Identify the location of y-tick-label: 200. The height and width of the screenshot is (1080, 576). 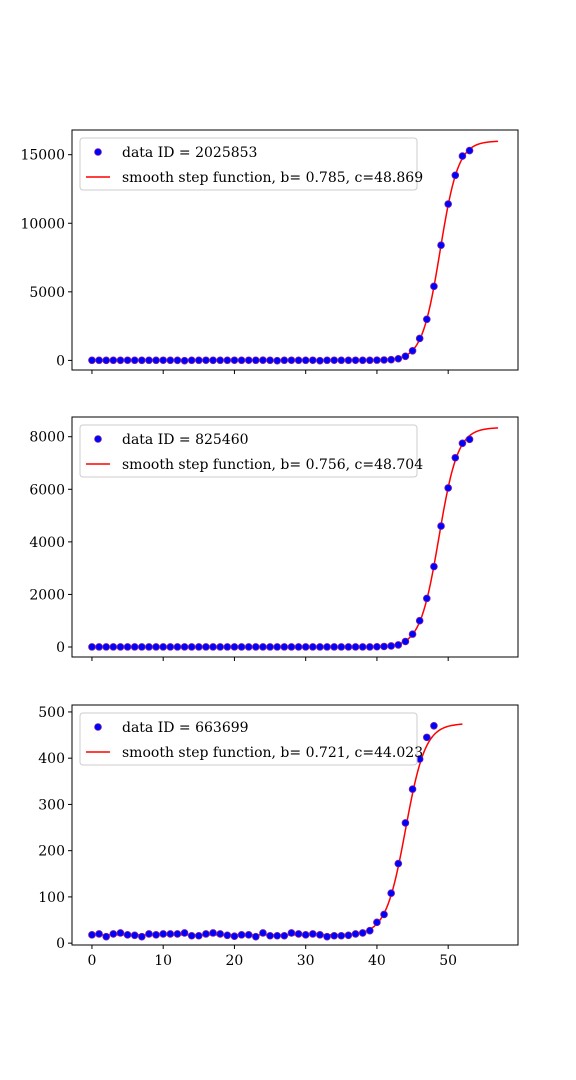
(51, 852).